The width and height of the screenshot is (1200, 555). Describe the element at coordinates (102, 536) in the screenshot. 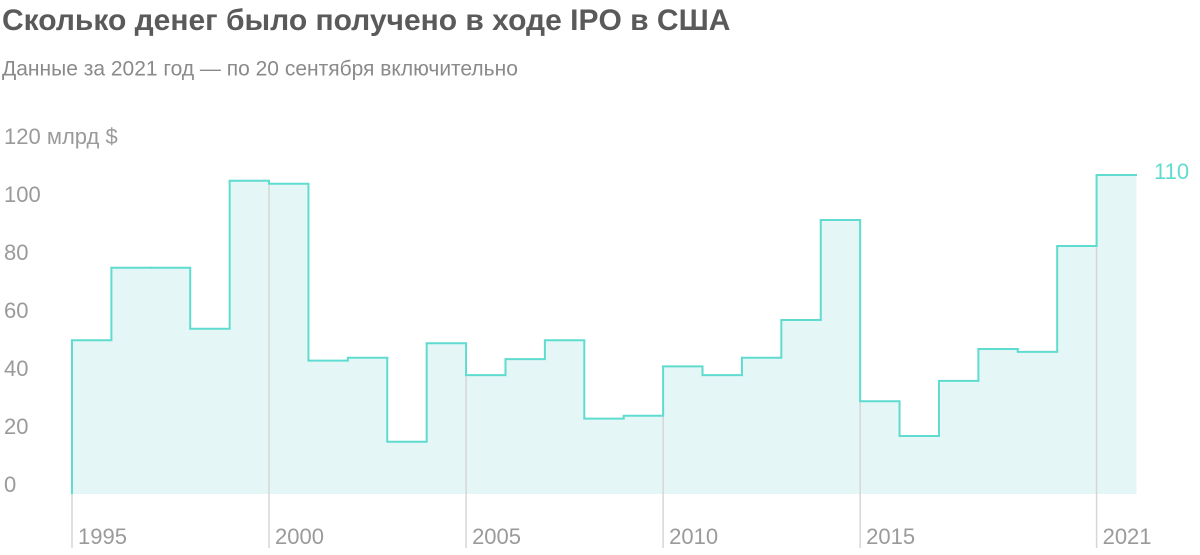

I see `x-tick-label: 1995` at that location.